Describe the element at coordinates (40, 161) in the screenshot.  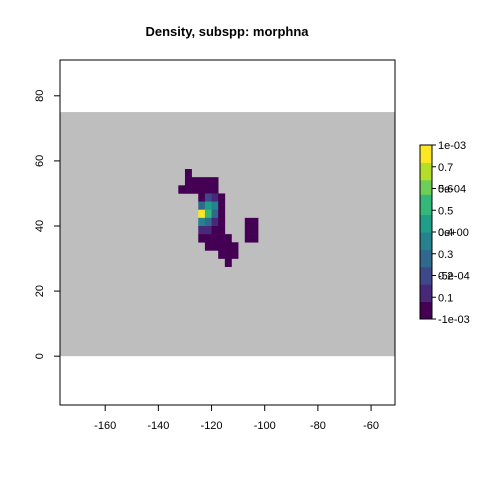
I see `y-tick-label: 60` at that location.